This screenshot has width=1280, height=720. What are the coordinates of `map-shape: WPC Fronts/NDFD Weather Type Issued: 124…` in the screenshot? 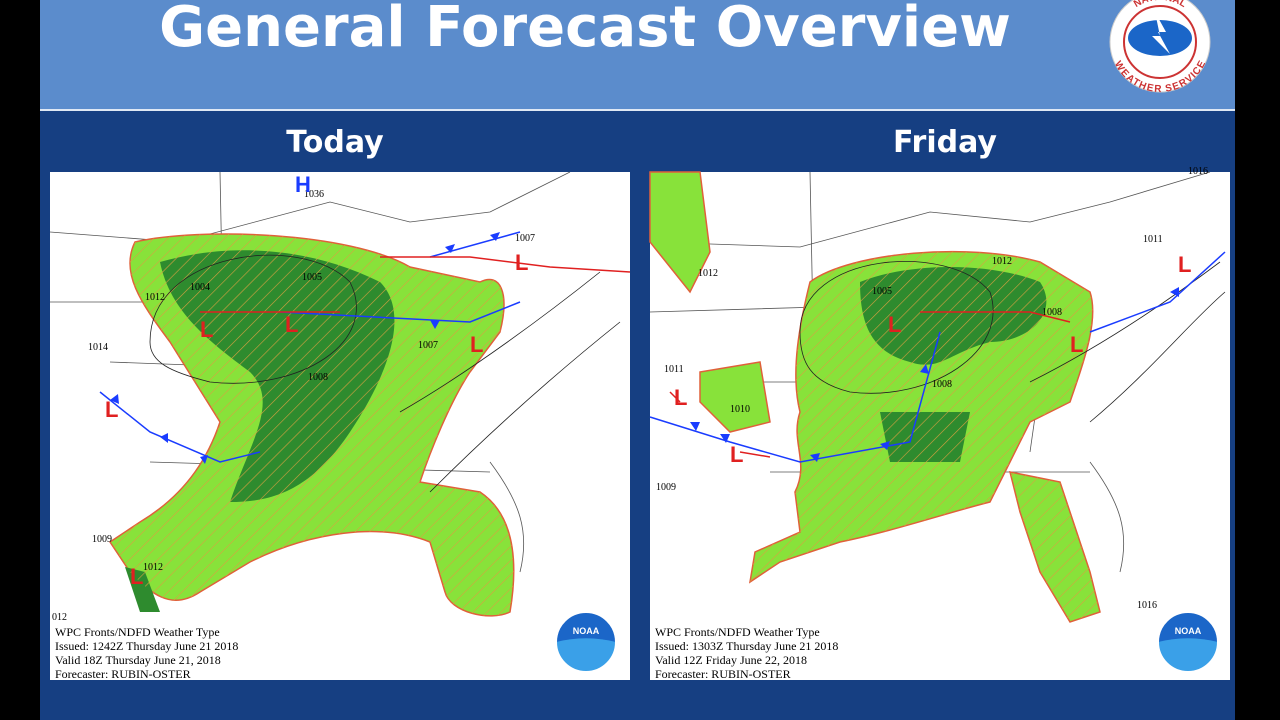 It's located at (146, 653).